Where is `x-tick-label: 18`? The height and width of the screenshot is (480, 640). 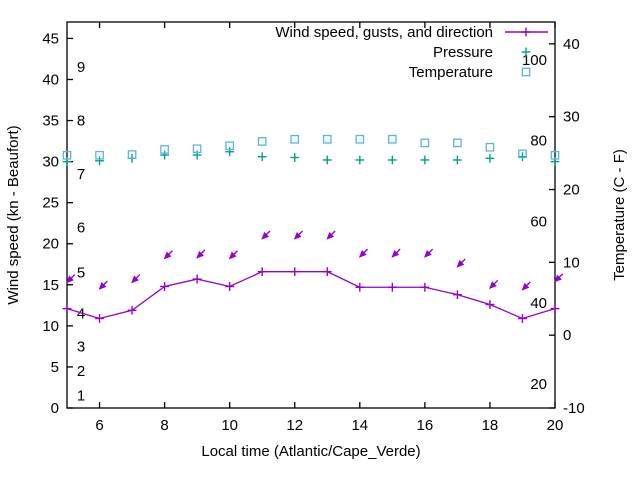
x-tick-label: 18 is located at coordinates (490, 425).